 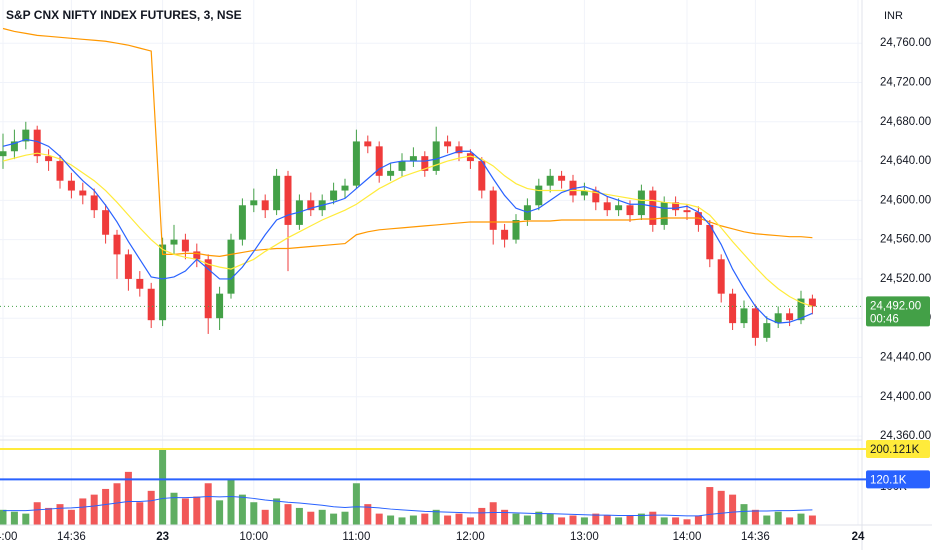 I want to click on y-tick-label: 24,440.00, so click(x=905, y=358).